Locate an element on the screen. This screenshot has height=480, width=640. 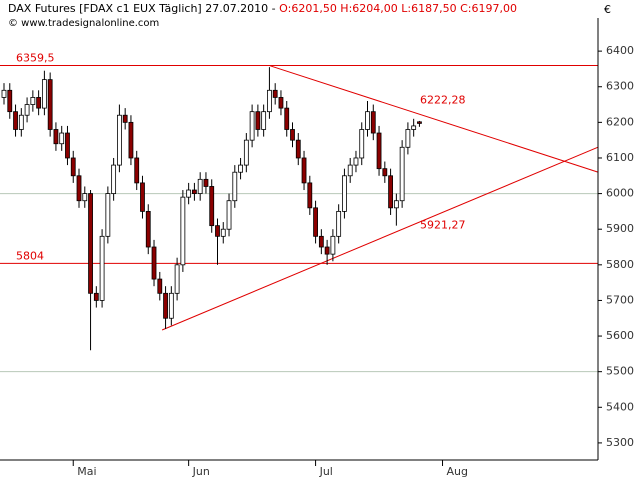
trend-label: 5921,27 is located at coordinates (443, 225).